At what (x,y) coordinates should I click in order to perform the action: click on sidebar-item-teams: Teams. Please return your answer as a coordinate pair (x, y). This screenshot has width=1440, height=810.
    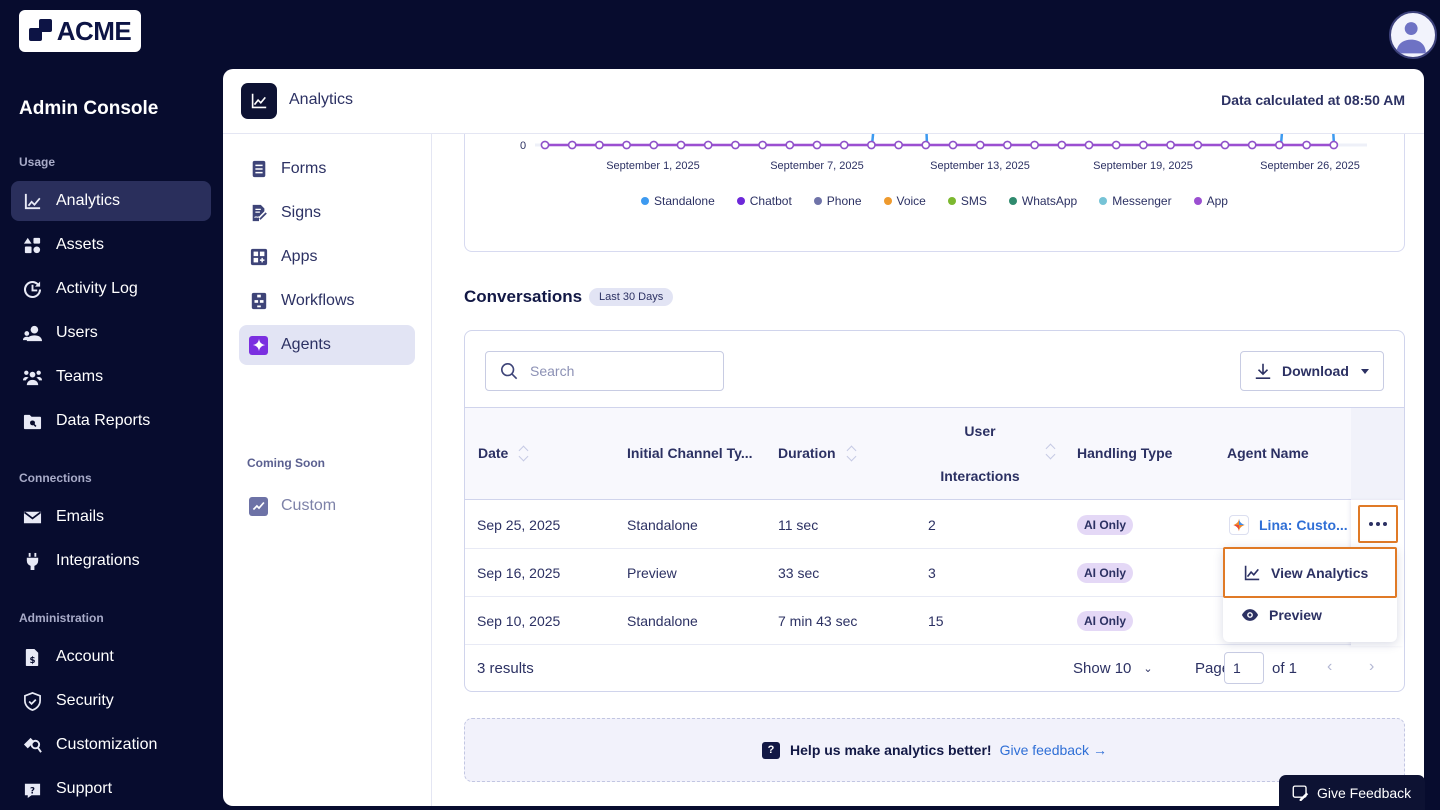
    Looking at the image, I should click on (111, 377).